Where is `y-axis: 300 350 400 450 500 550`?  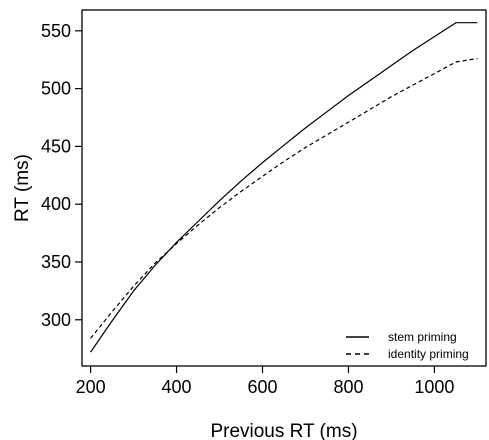 y-axis: 300 350 400 450 500 550 is located at coordinates (61, 175).